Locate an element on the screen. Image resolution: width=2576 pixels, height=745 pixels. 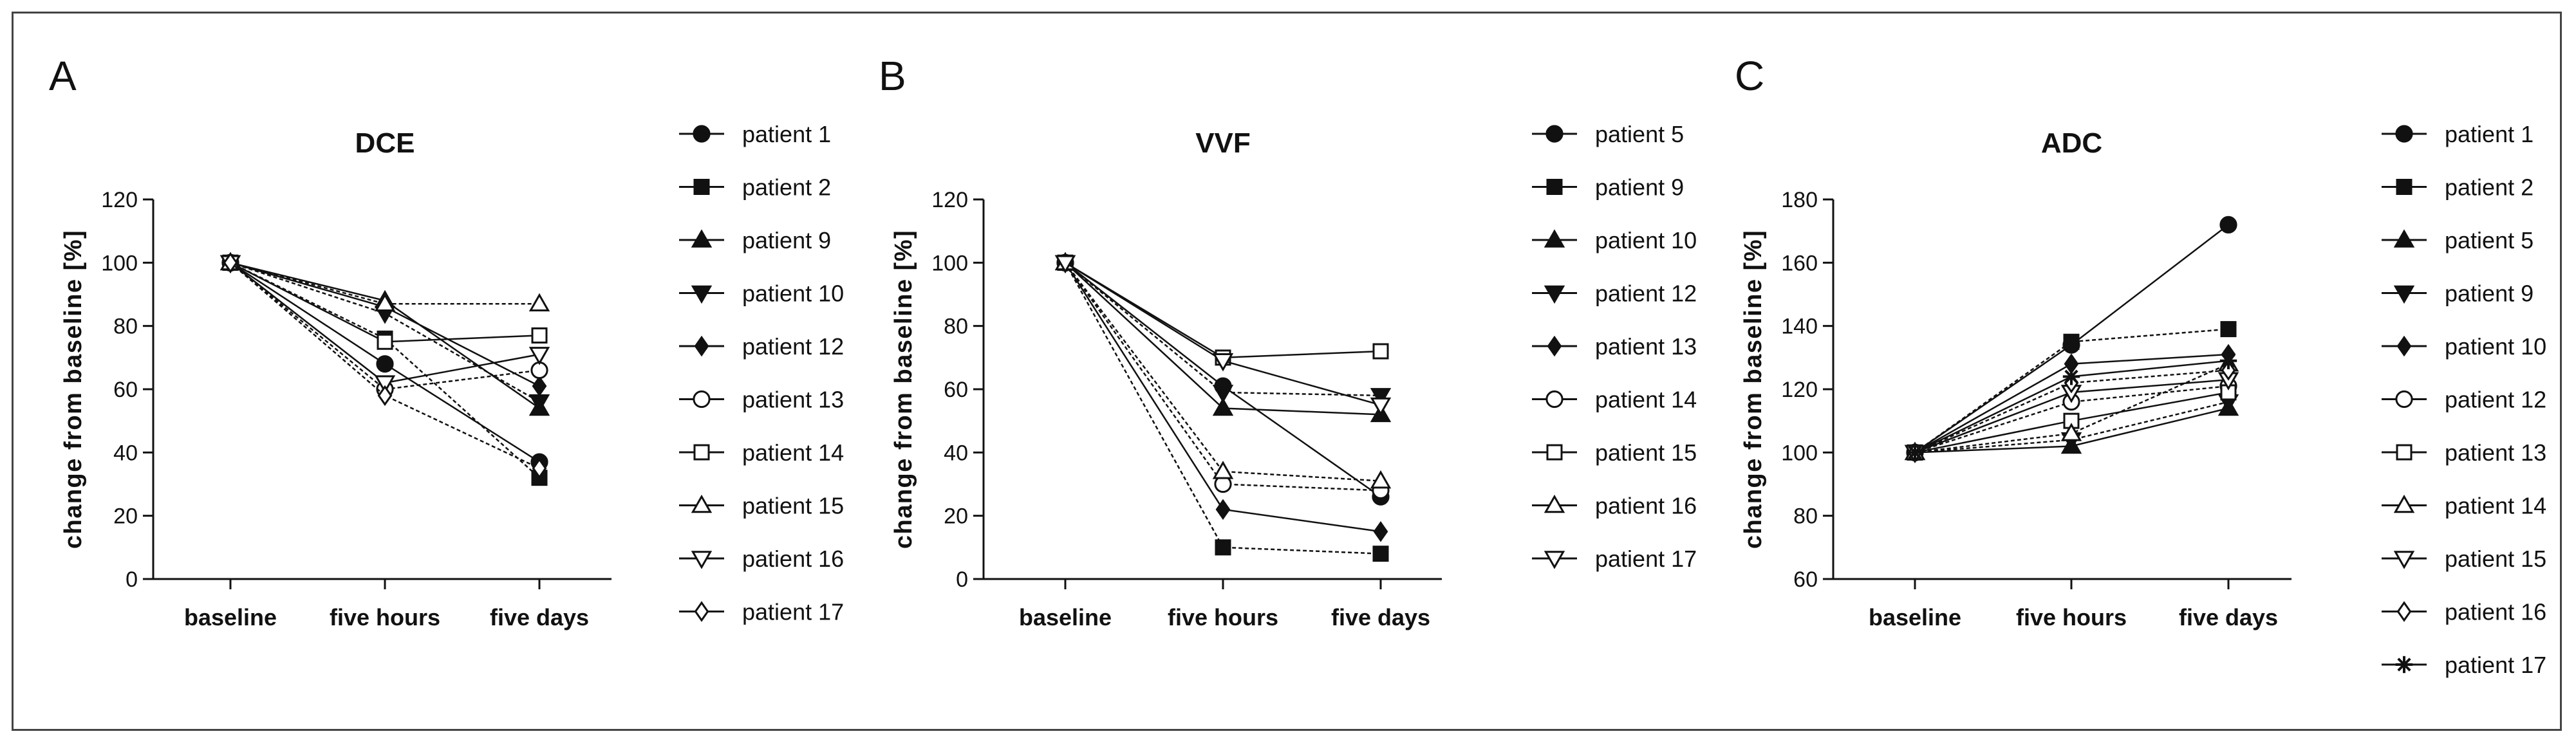
legend-label: patient 5 is located at coordinates (2489, 240).